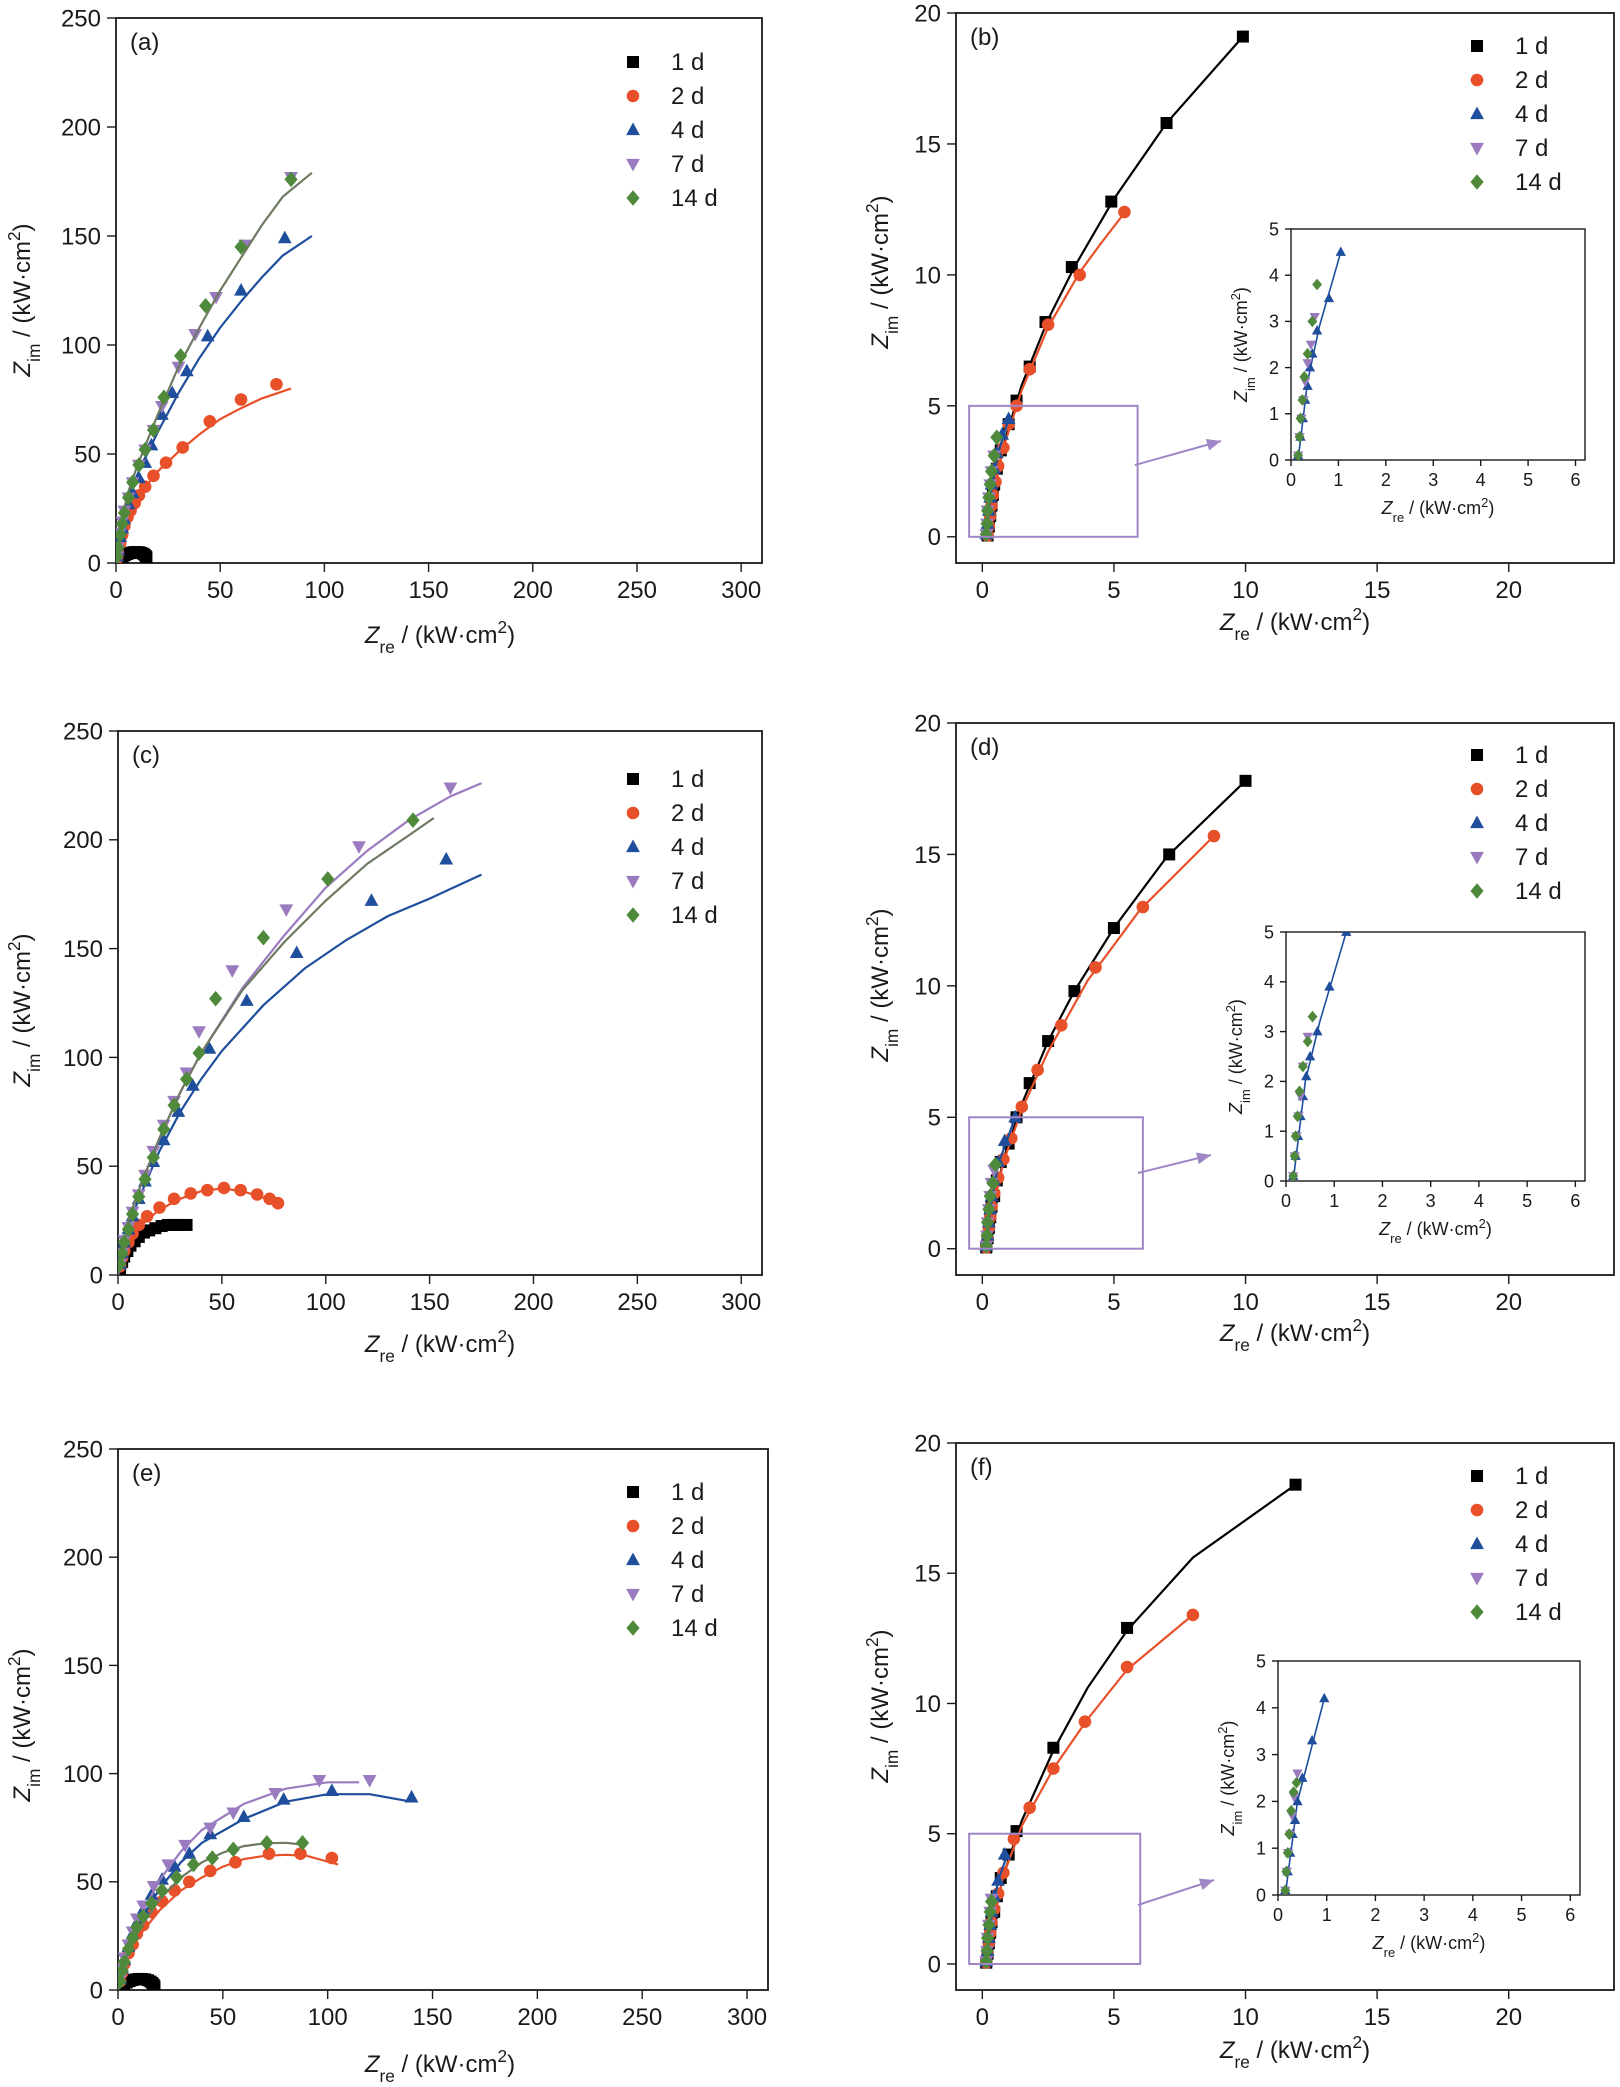 Image resolution: width=1620 pixels, height=2087 pixels. What do you see at coordinates (328, 2017) in the screenshot?
I see `x-tick-label: 100` at bounding box center [328, 2017].